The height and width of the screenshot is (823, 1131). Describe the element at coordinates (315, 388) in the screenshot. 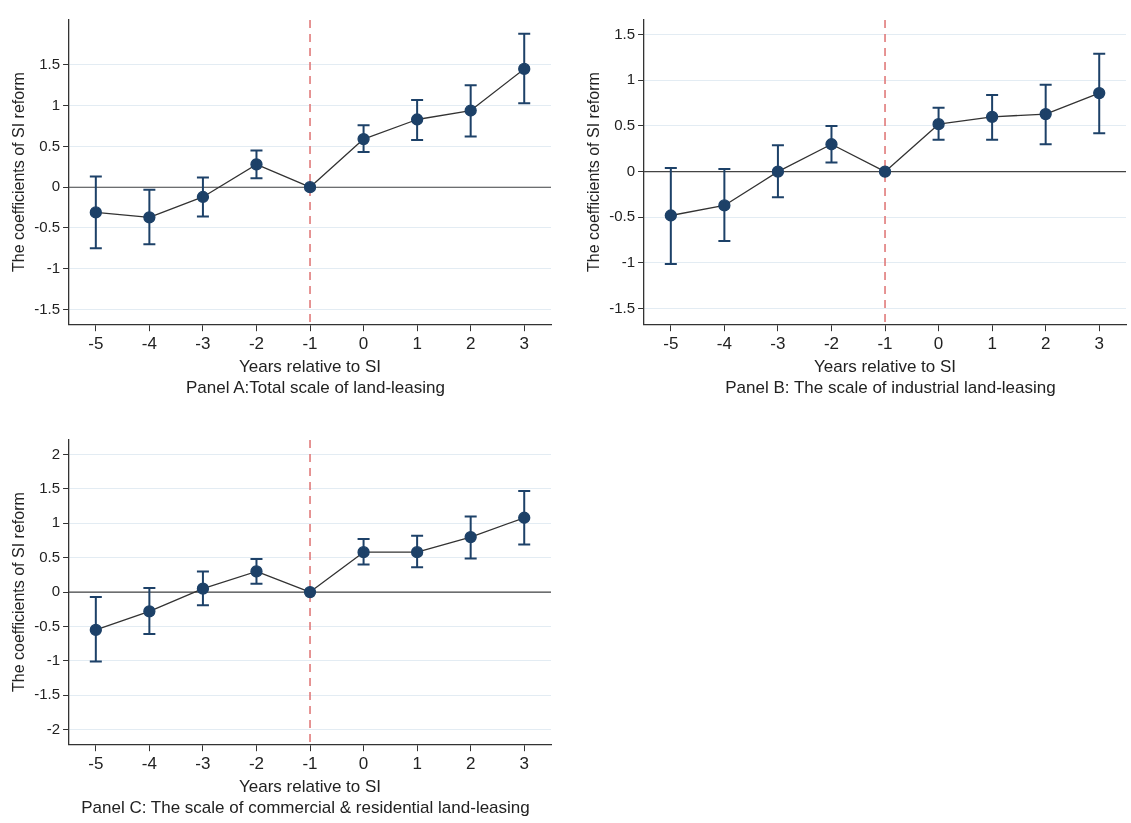

I see `text: Panel A:Total scale of land-leasing` at that location.